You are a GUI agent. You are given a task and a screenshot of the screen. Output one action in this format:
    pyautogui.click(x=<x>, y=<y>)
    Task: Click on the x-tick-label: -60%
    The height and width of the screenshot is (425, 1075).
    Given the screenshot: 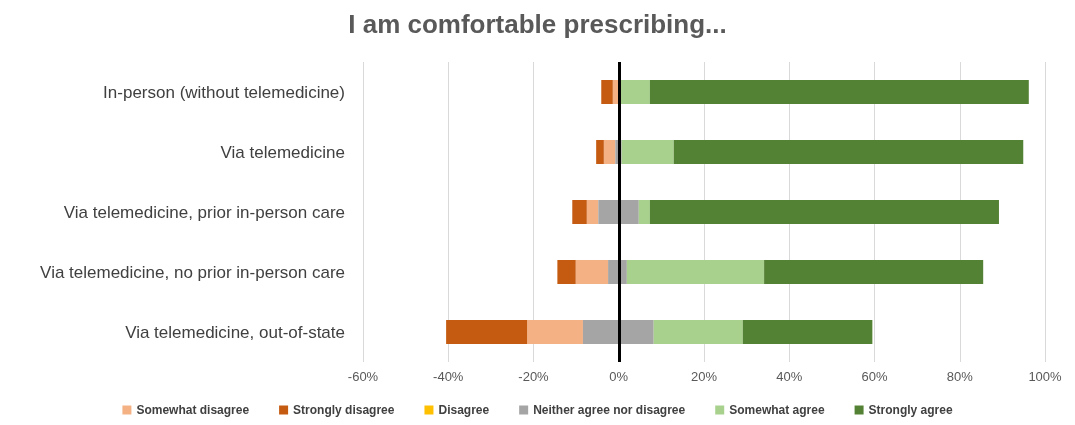 What is the action you would take?
    pyautogui.click(x=363, y=376)
    